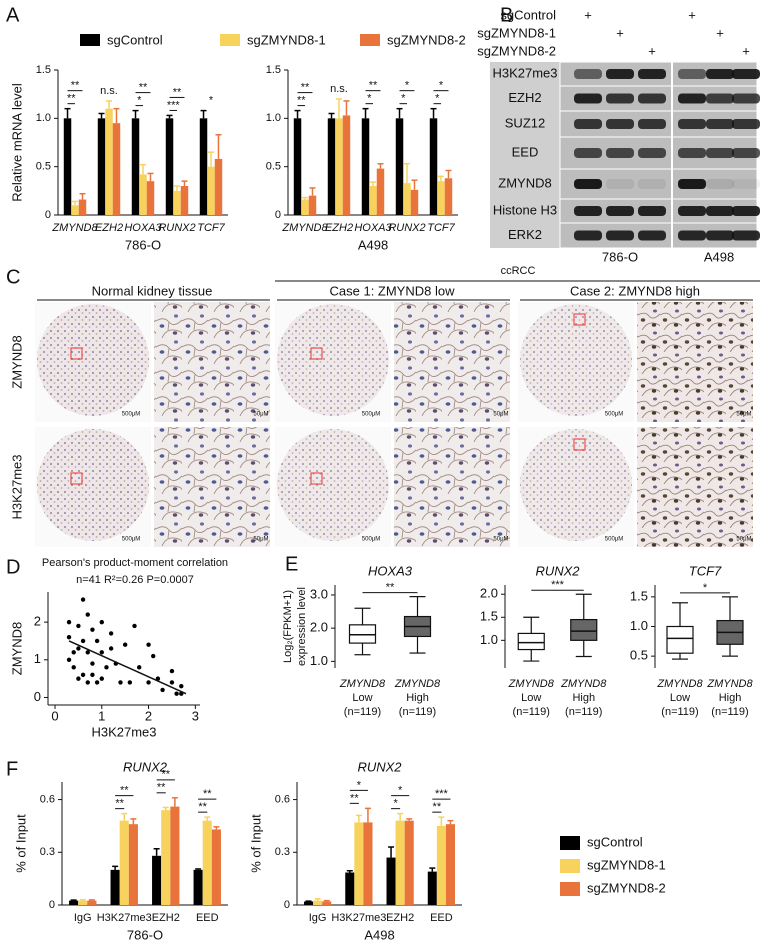  What do you see at coordinates (525, 151) in the screenshot?
I see `protein-label: EED` at bounding box center [525, 151].